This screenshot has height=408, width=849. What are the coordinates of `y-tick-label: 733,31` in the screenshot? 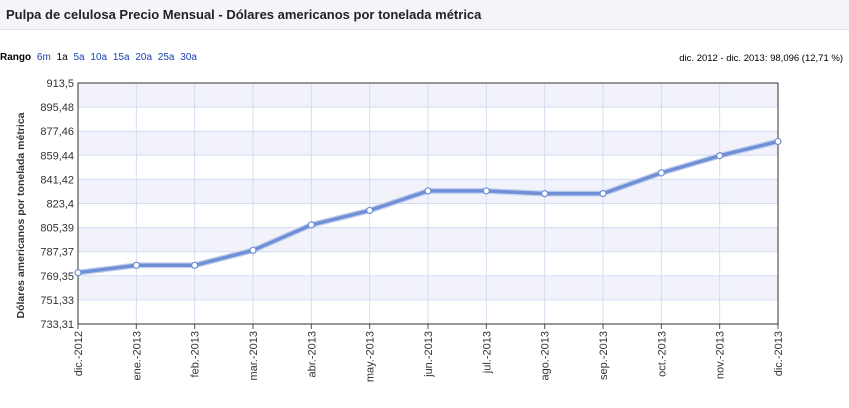 It's located at (57, 325).